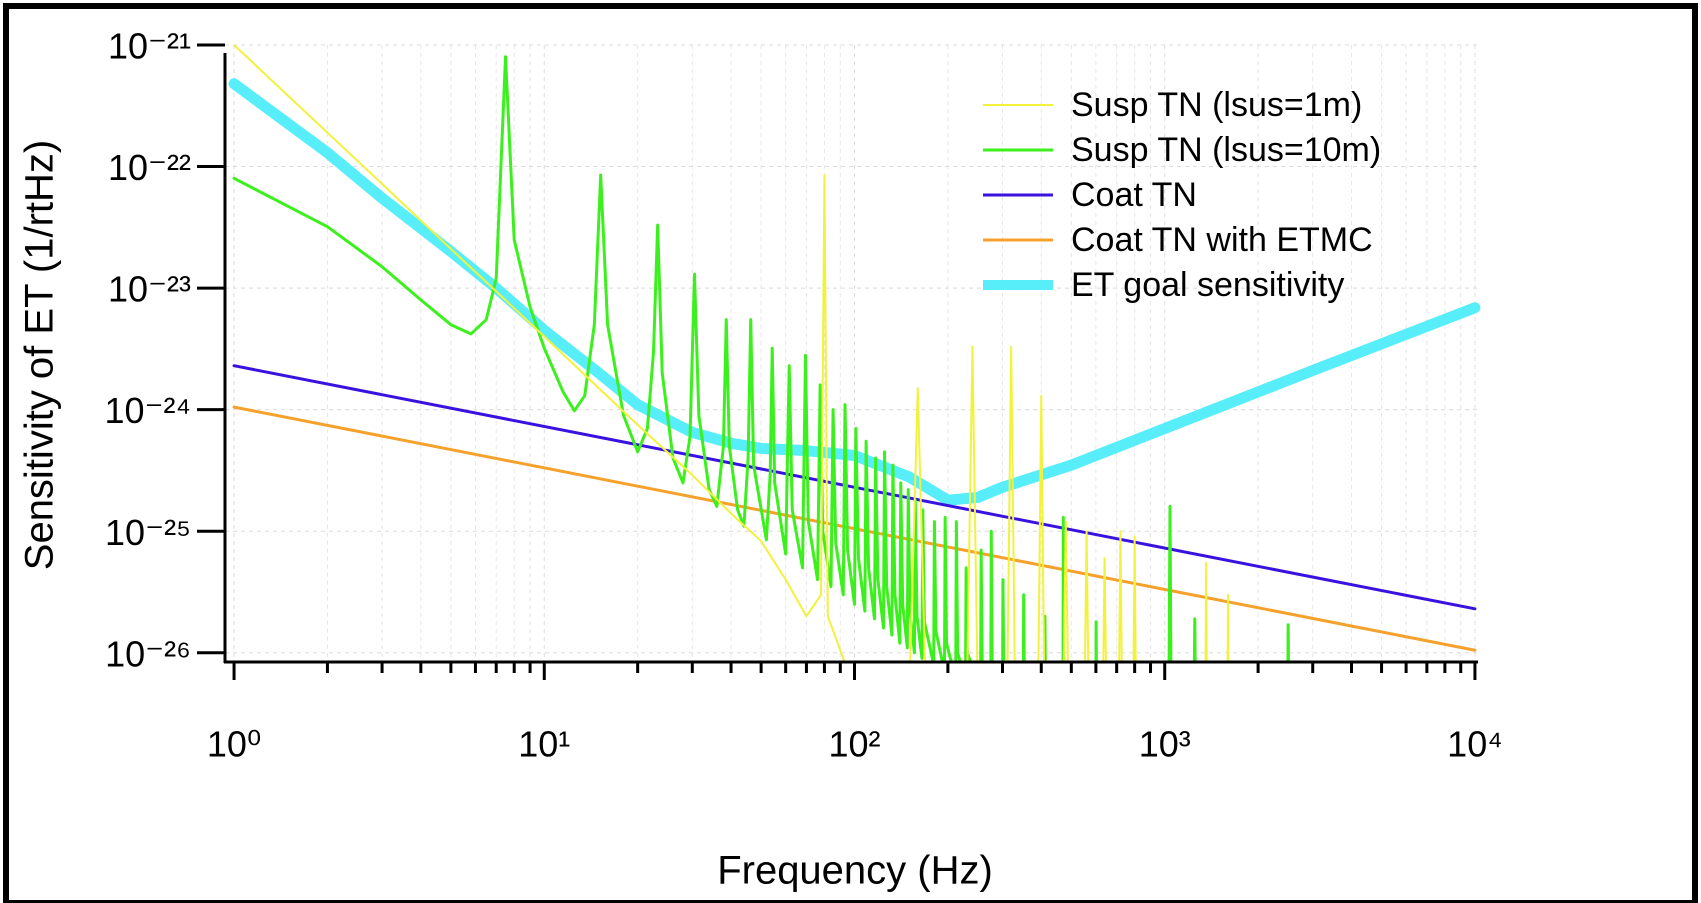 This screenshot has width=1701, height=903. What do you see at coordinates (40, 355) in the screenshot?
I see `y-axis-label: Sensitivity of ET (1/rtHz)` at bounding box center [40, 355].